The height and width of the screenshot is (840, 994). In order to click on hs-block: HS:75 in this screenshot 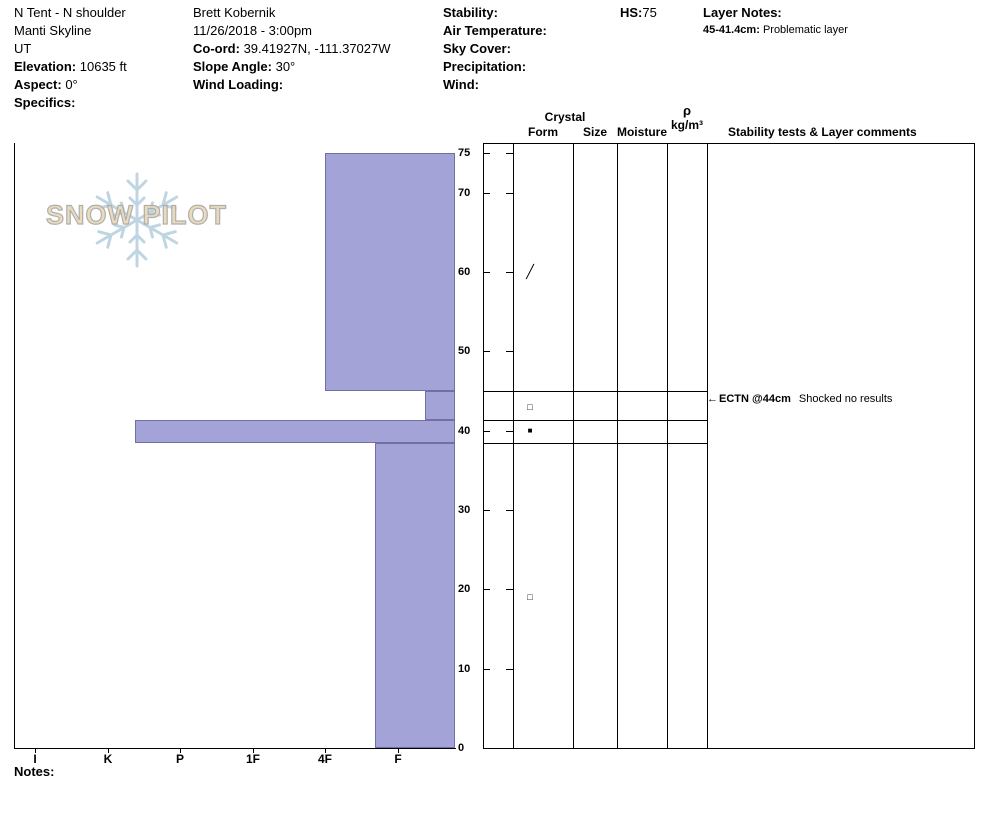, I will do `click(638, 13)`.